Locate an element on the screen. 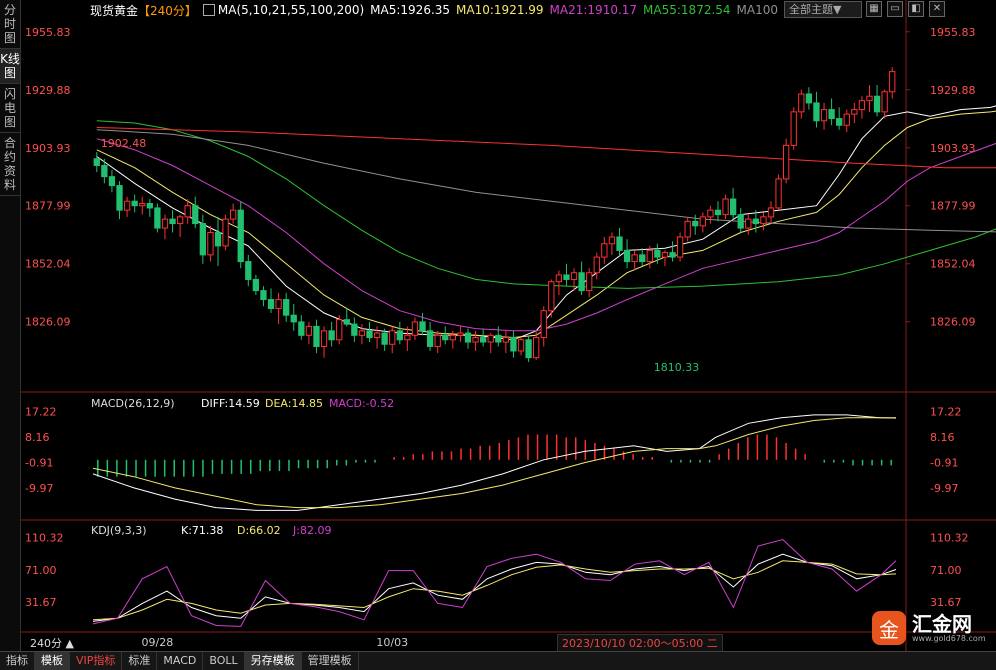  tab-kline: K线图 is located at coordinates (10, 66).